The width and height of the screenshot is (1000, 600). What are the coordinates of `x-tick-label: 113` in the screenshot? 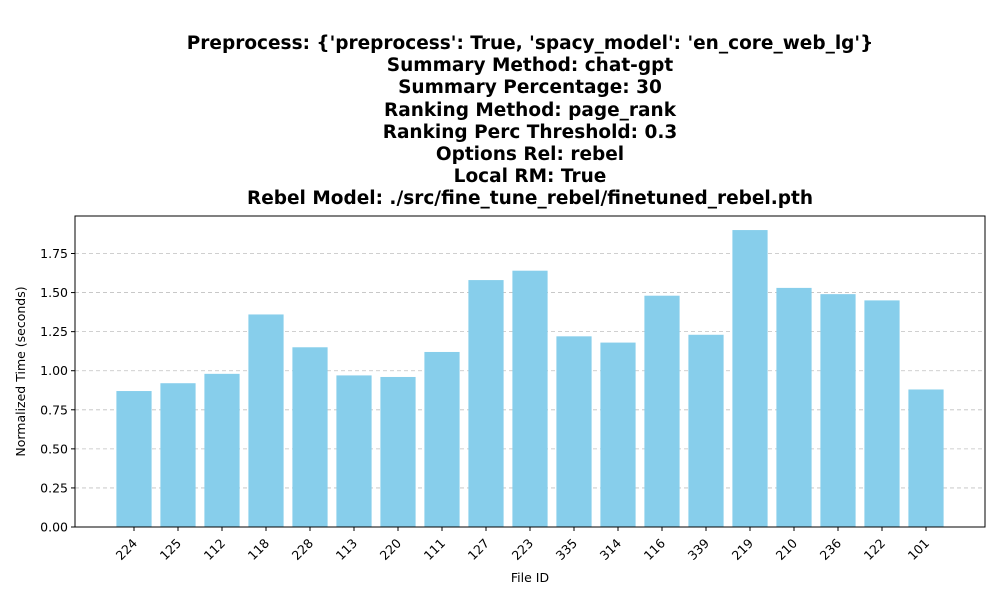 It's located at (346, 549).